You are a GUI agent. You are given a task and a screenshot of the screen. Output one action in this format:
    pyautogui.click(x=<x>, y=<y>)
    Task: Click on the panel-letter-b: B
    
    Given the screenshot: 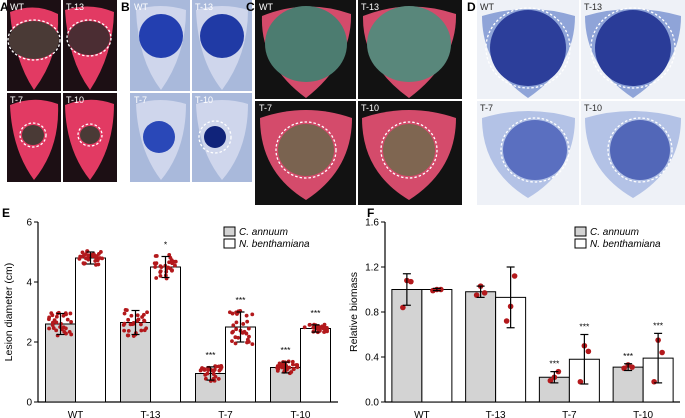 What is the action you would take?
    pyautogui.click(x=125, y=7)
    